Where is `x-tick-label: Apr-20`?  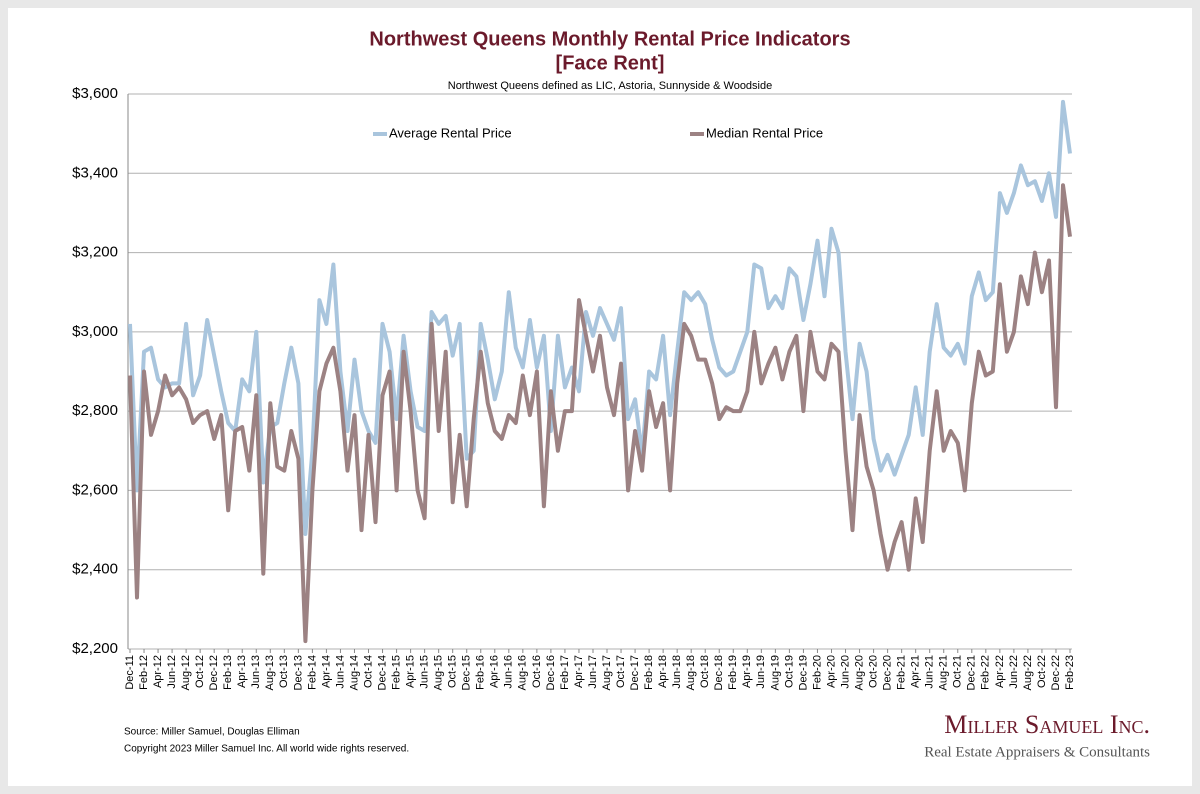
x-tick-label: Apr-20 is located at coordinates (831, 671).